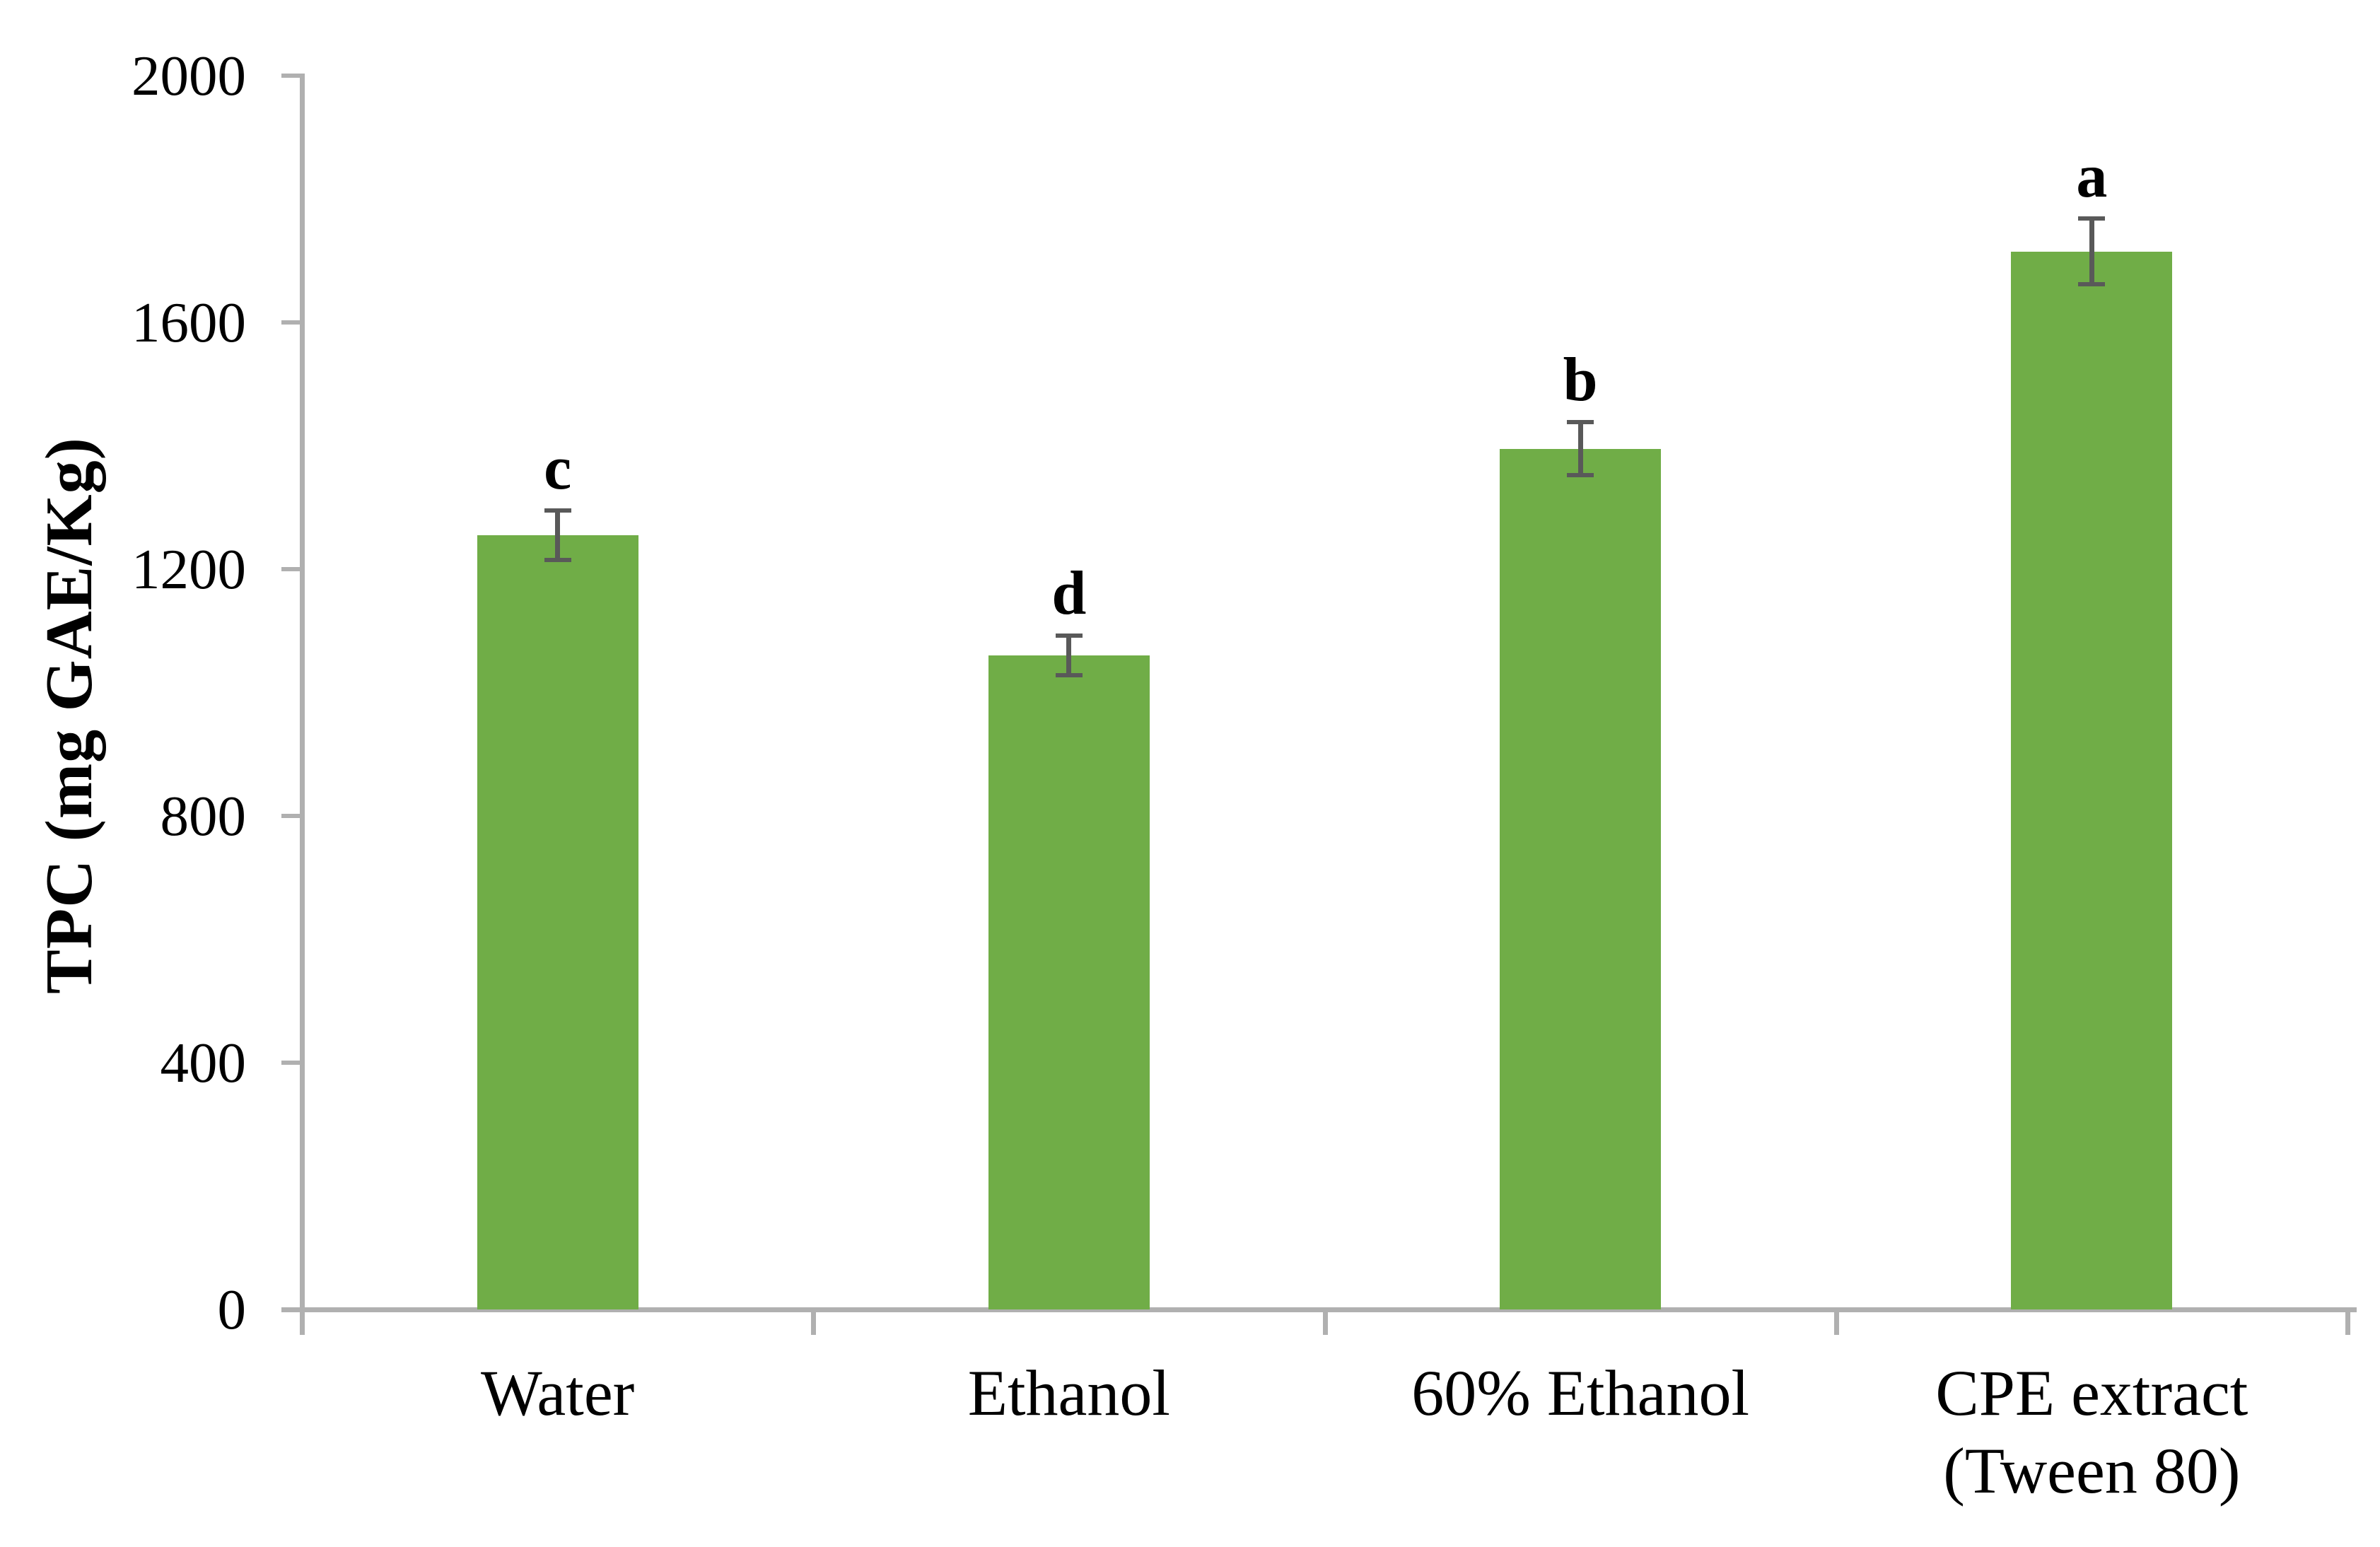 Image resolution: width=2380 pixels, height=1547 pixels. Describe the element at coordinates (204, 1062) in the screenshot. I see `y-axis-tick-label: 400` at that location.